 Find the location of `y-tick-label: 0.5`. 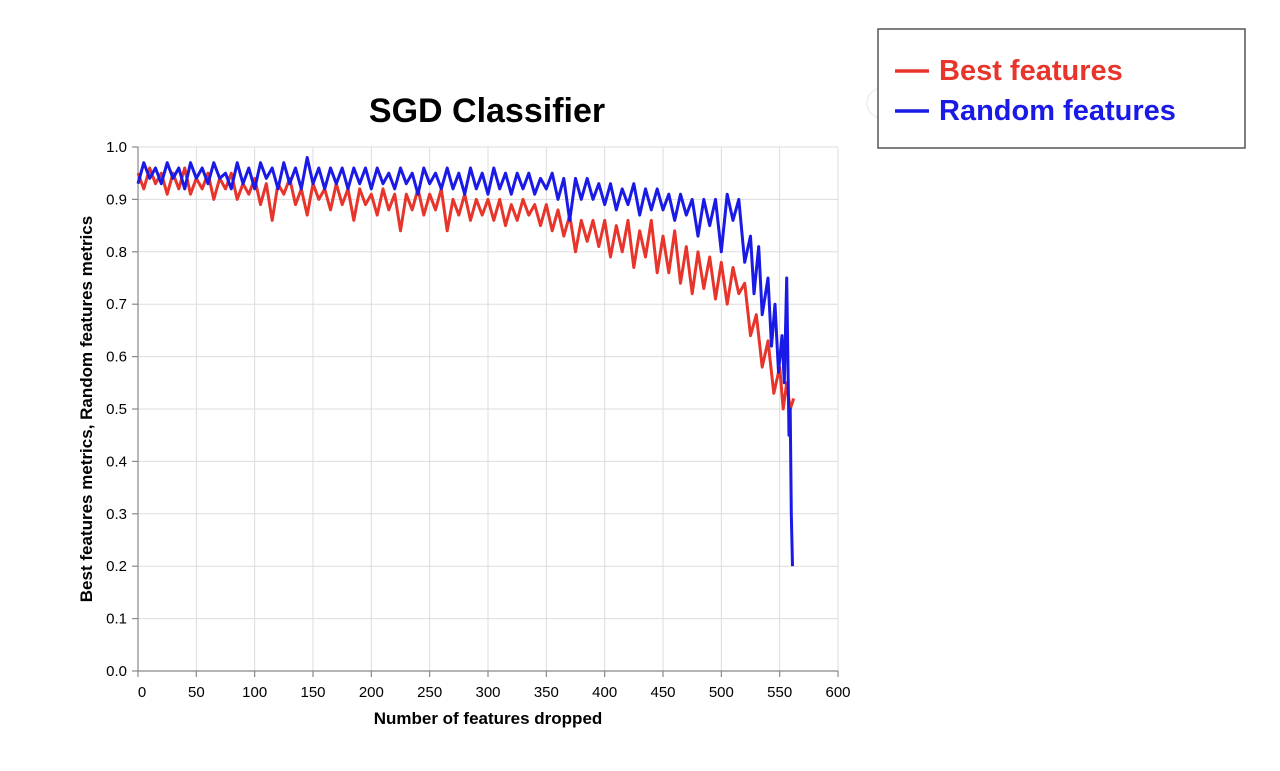

y-tick-label: 0.5 is located at coordinates (116, 409).